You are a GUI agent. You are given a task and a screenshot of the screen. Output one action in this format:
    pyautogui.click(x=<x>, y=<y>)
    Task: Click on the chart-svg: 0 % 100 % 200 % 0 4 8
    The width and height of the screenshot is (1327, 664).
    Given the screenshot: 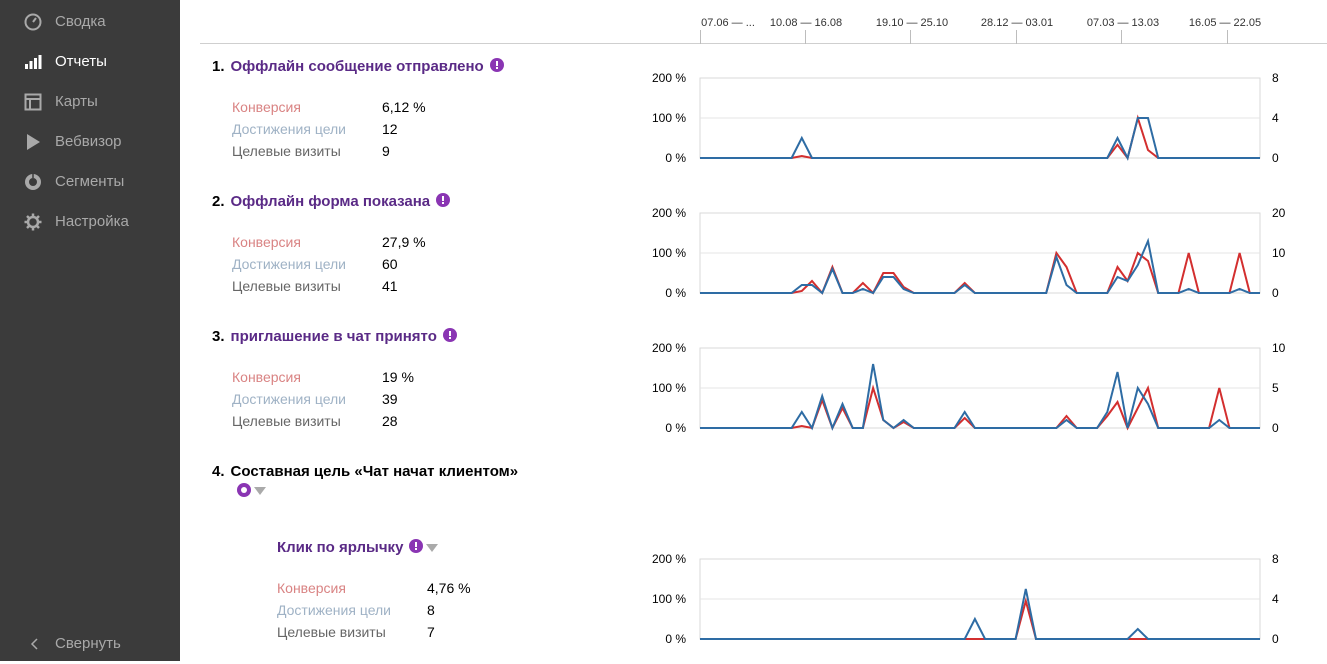 What is the action you would take?
    pyautogui.click(x=965, y=599)
    